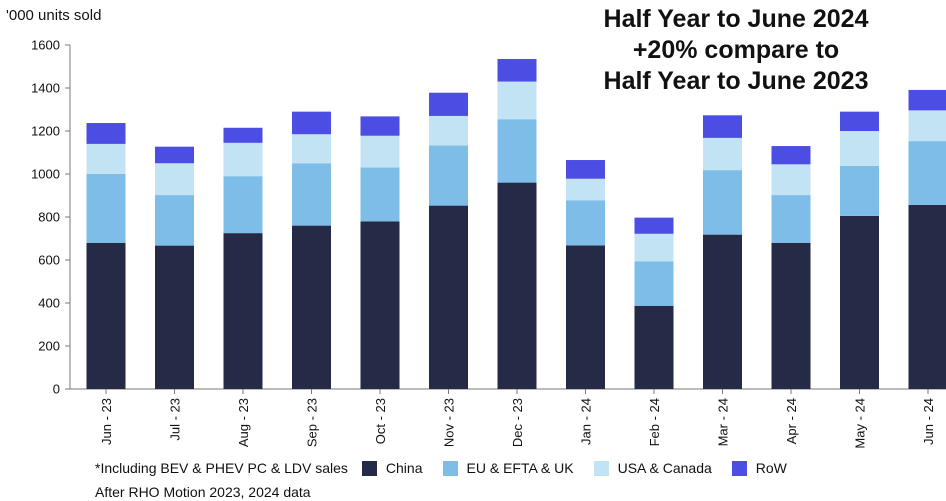 Image resolution: width=946 pixels, height=501 pixels. I want to click on y-tick-label: 1600, so click(45, 45).